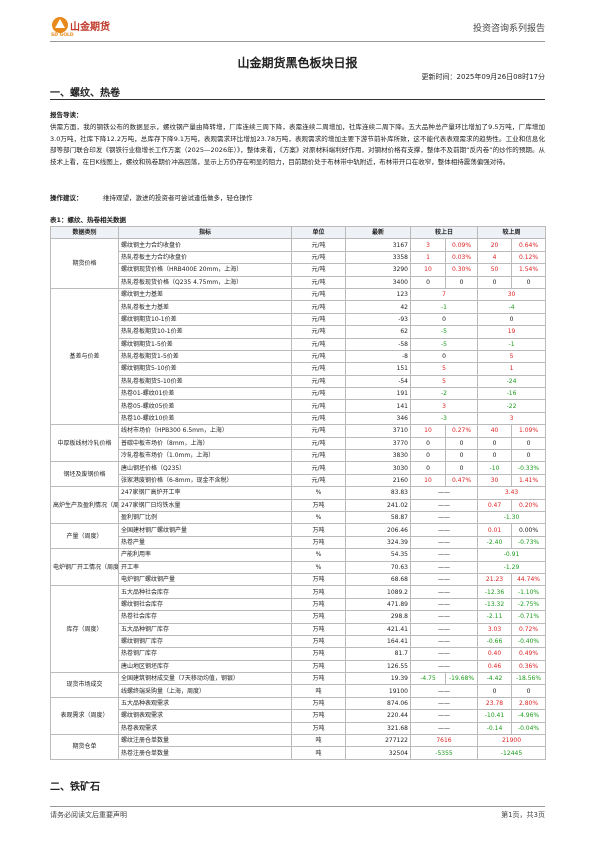 This screenshot has width=595, height=842. What do you see at coordinates (378, 716) in the screenshot?
I see `latest-cell: 220.44` at bounding box center [378, 716].